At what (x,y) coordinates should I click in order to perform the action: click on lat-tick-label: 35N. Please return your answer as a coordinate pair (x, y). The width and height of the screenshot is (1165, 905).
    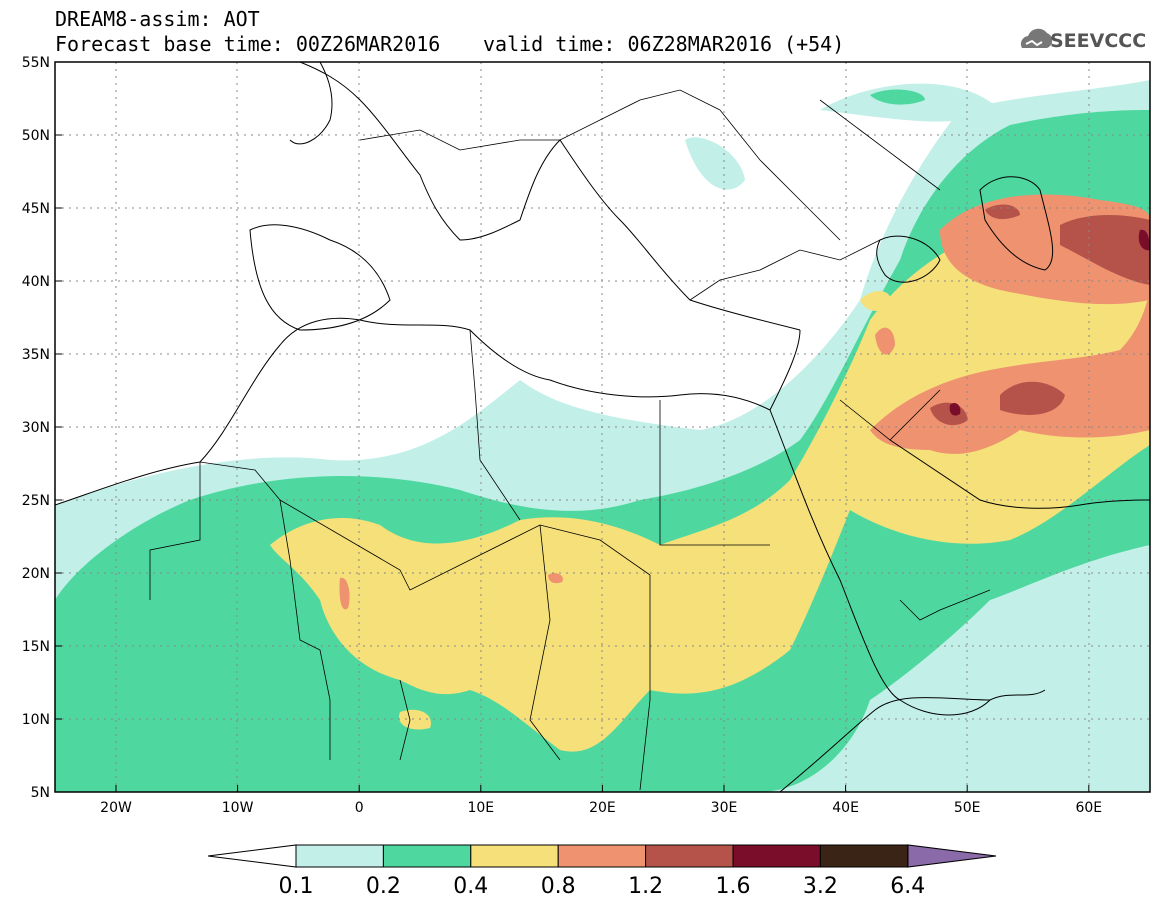
    Looking at the image, I should click on (36, 355).